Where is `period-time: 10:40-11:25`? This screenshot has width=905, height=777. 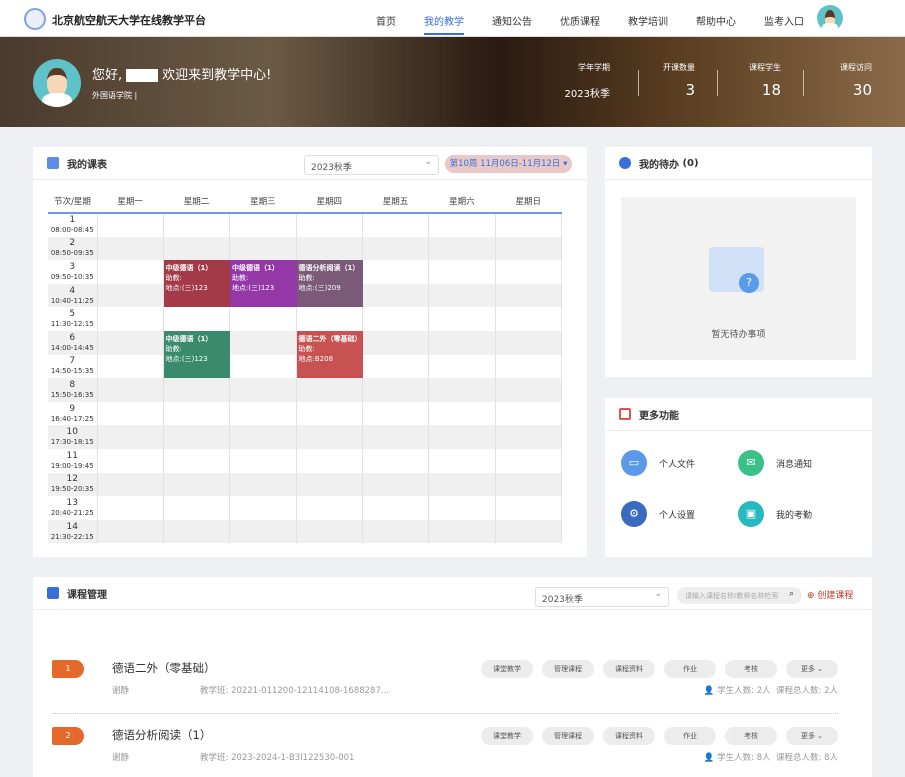 period-time: 10:40-11:25 is located at coordinates (72, 300).